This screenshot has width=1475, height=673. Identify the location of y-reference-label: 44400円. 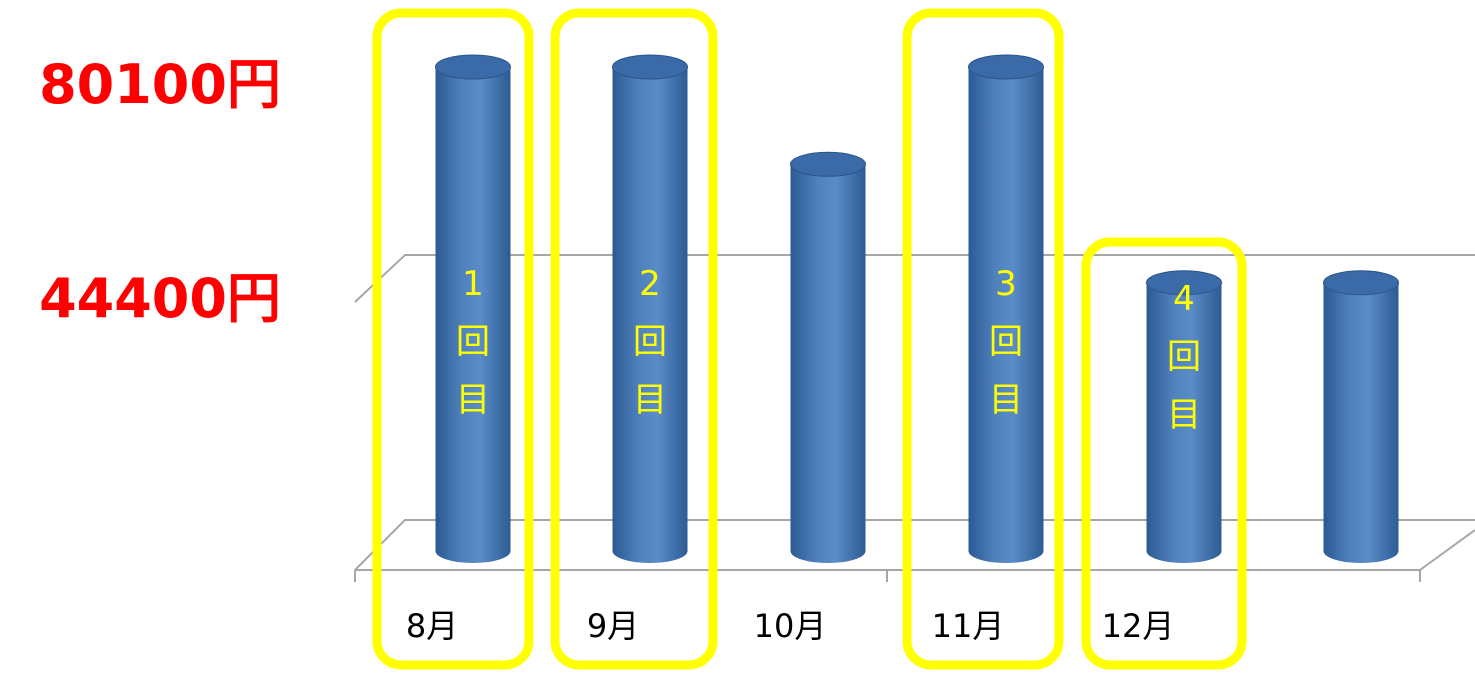
(160, 298).